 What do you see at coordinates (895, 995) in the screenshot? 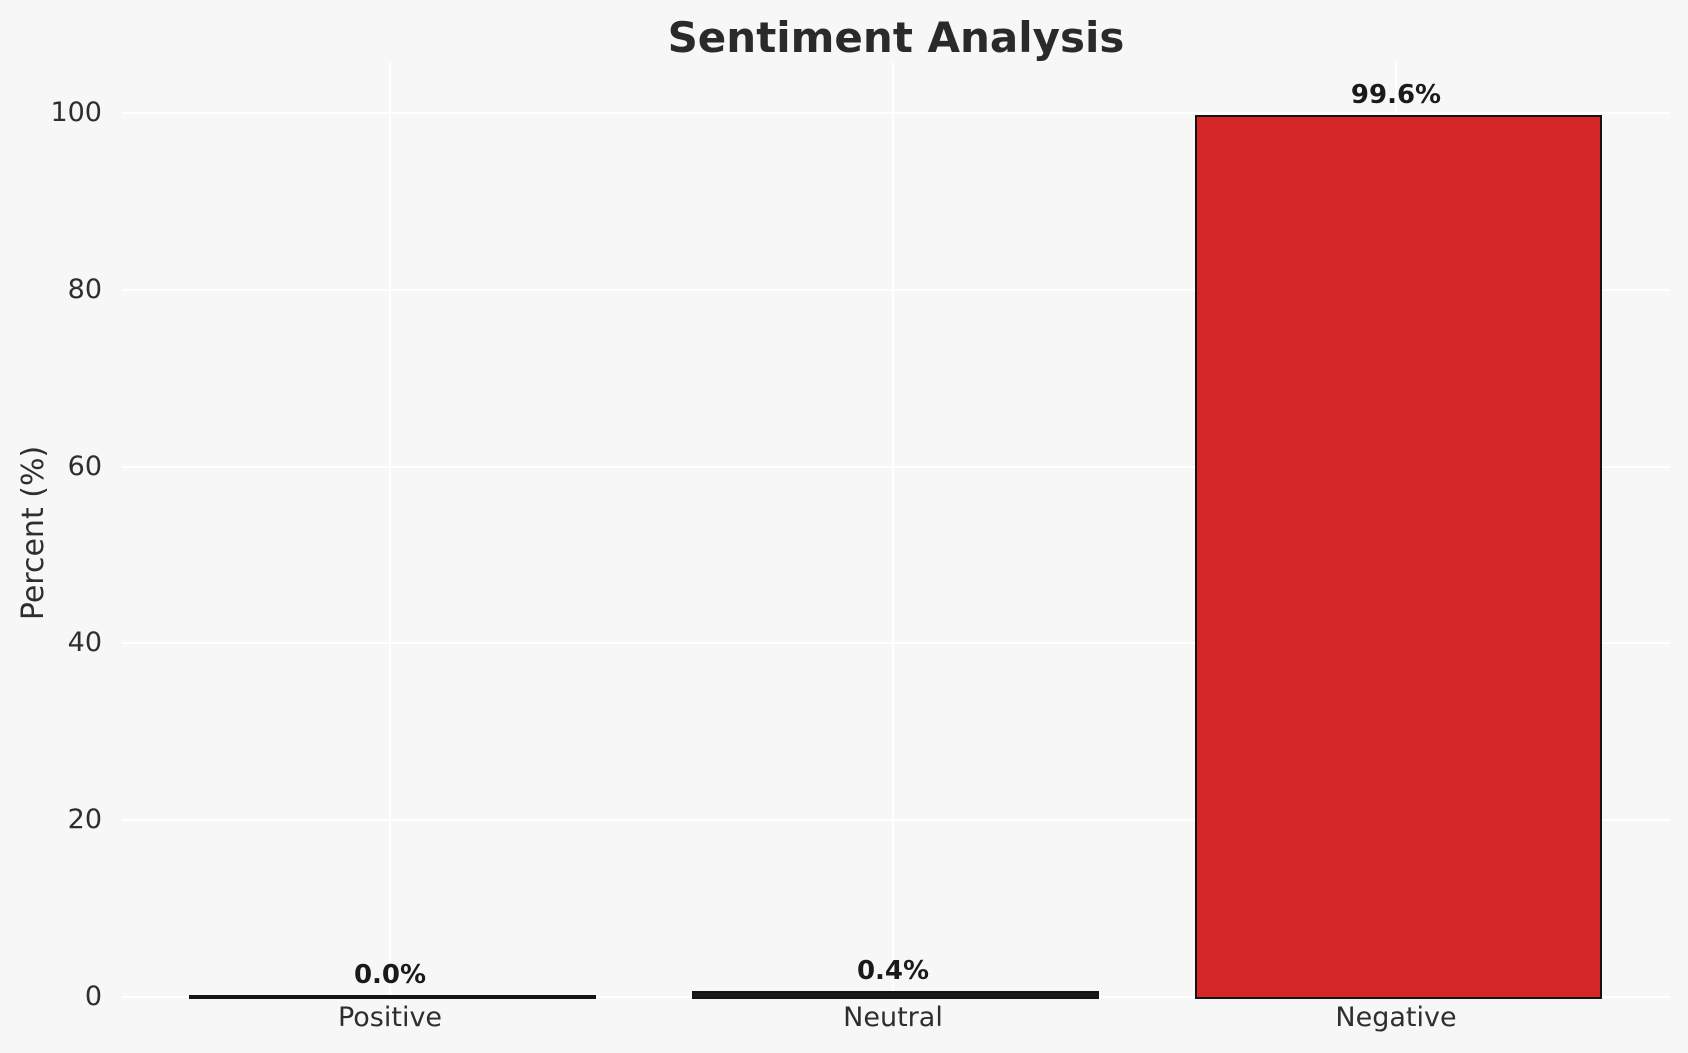
I see `bar-neutral` at bounding box center [895, 995].